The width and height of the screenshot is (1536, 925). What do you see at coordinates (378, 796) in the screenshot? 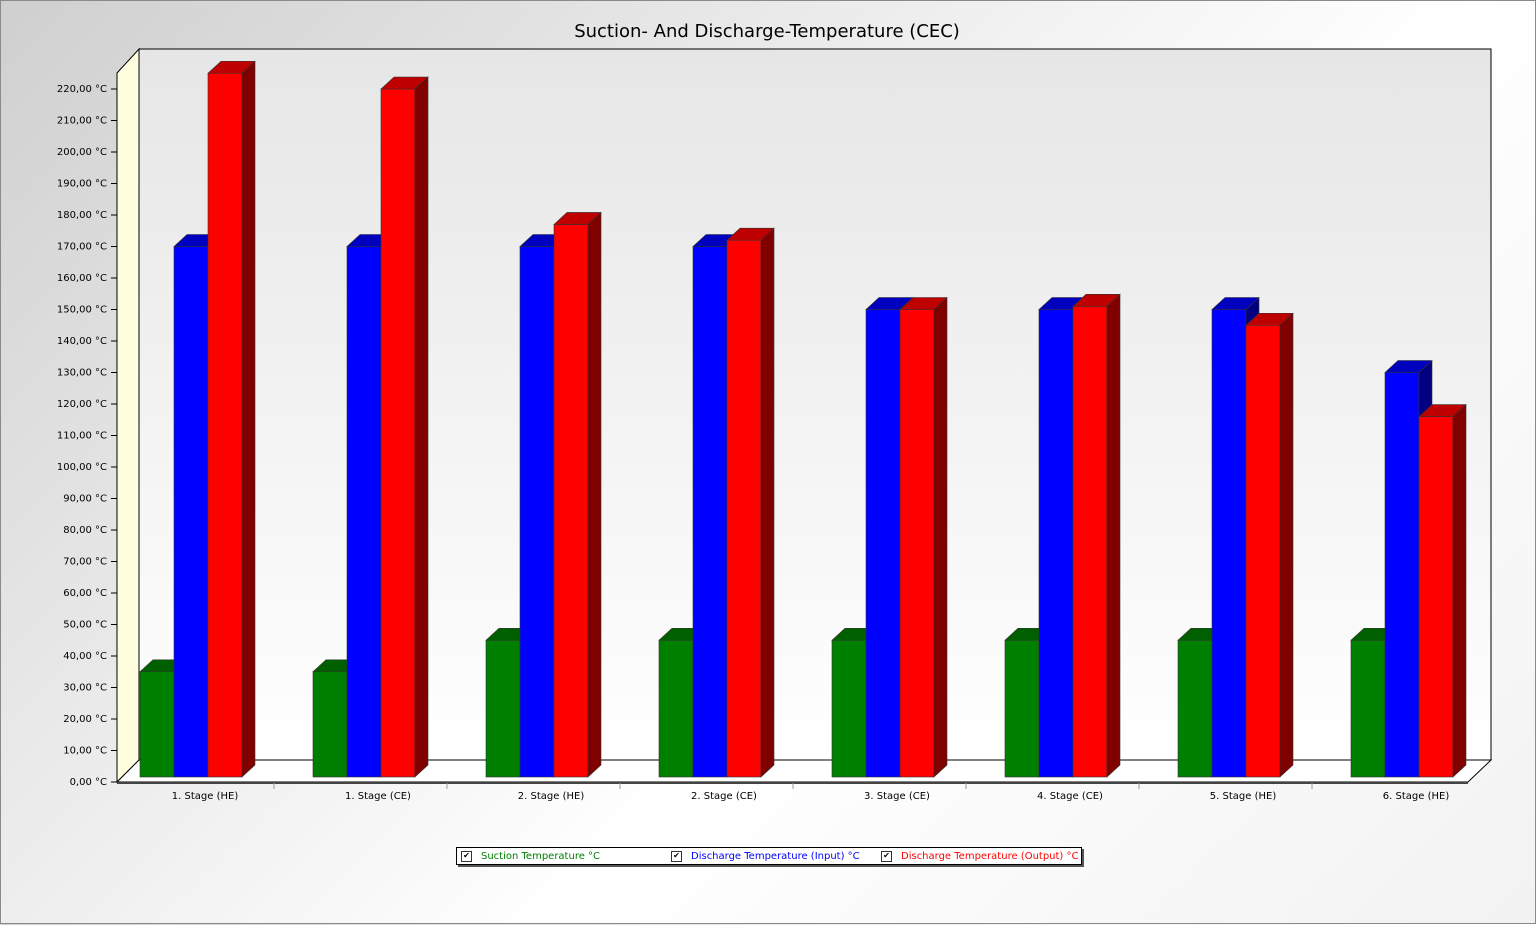
I see `x-tick-label: 1. Stage (CE)` at bounding box center [378, 796].